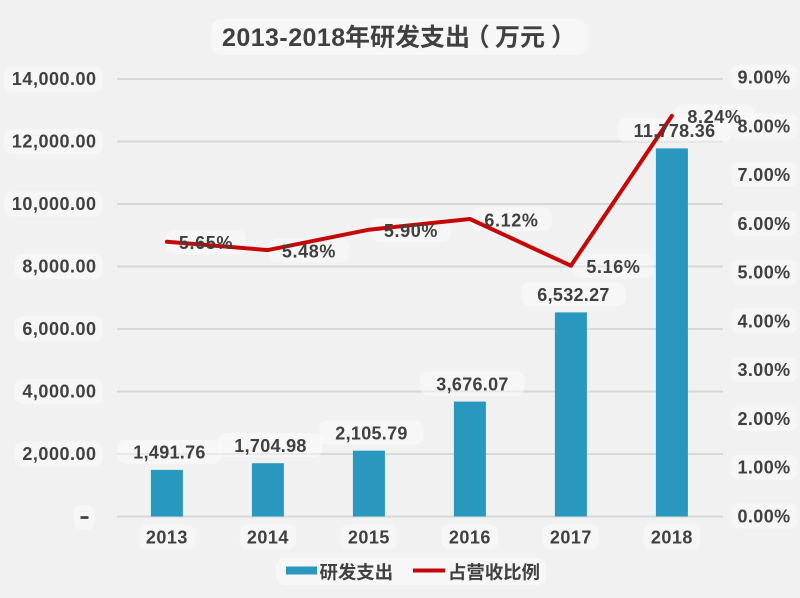 The width and height of the screenshot is (800, 598). What do you see at coordinates (169, 453) in the screenshot?
I see `svg-text: 1,491.76` at bounding box center [169, 453].